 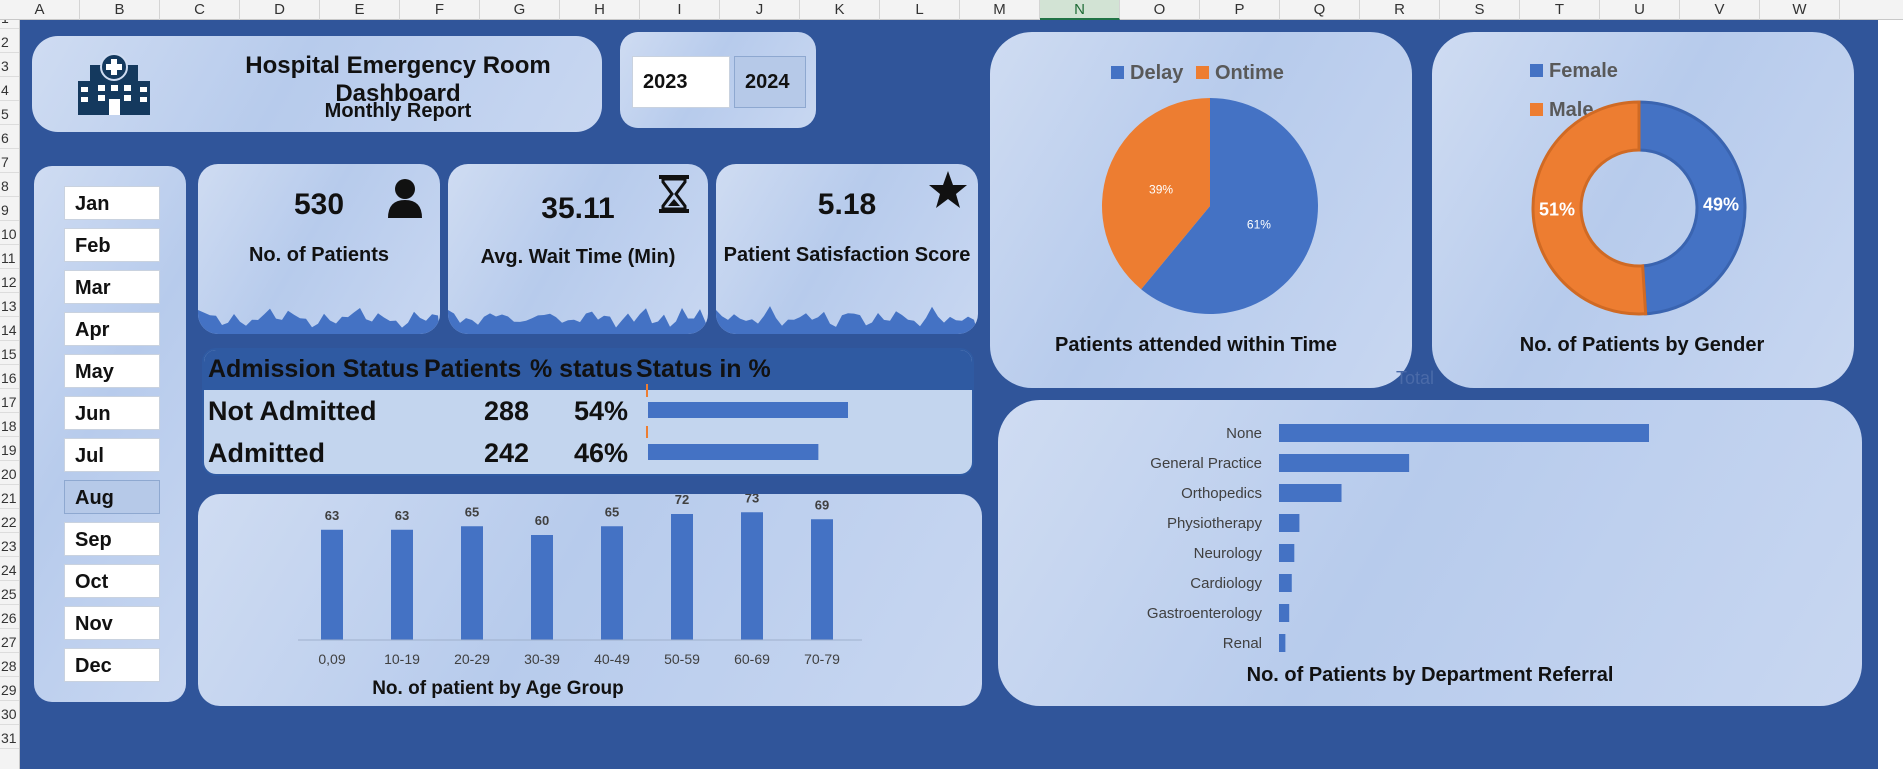 I want to click on column-header-j: J, so click(x=760, y=10).